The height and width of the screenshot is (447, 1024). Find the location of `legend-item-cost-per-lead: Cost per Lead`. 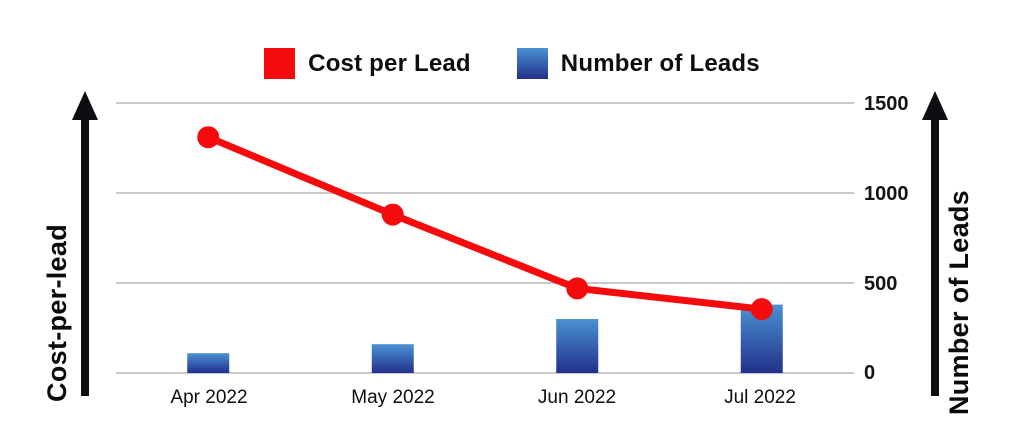

legend-item-cost-per-lead: Cost per Lead is located at coordinates (367, 63).